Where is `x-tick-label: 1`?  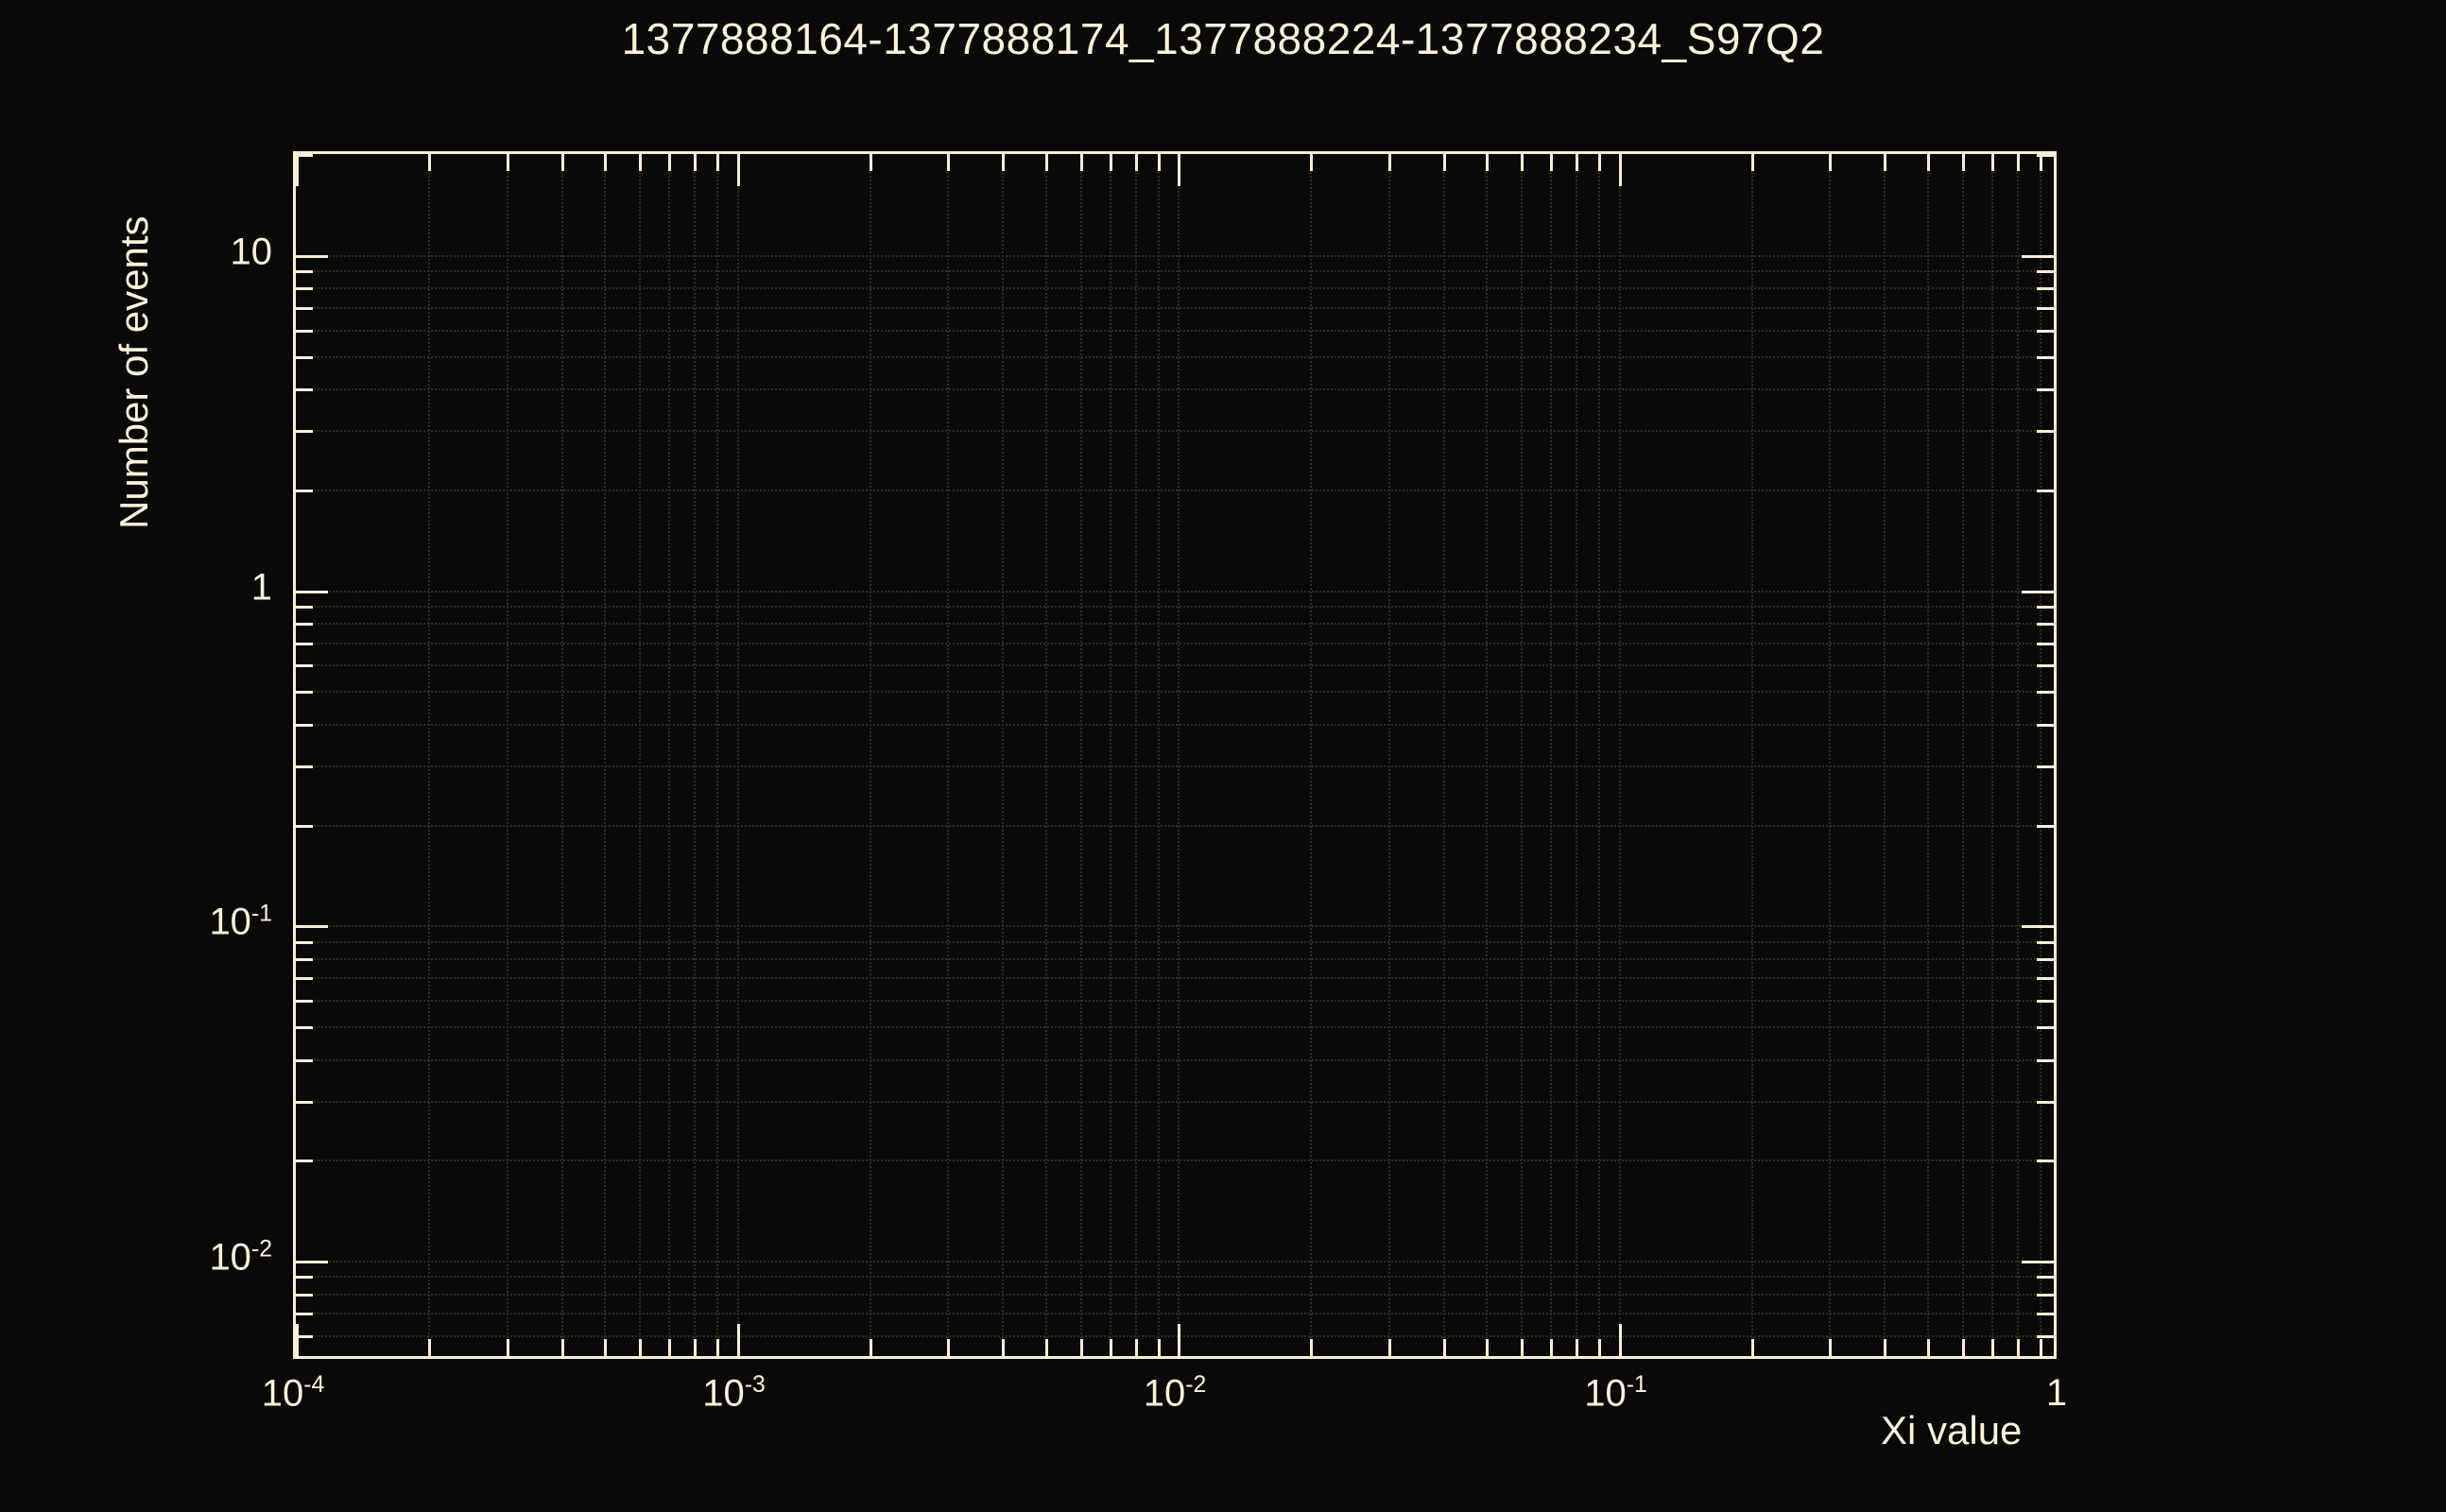
x-tick-label: 1 is located at coordinates (2056, 1393).